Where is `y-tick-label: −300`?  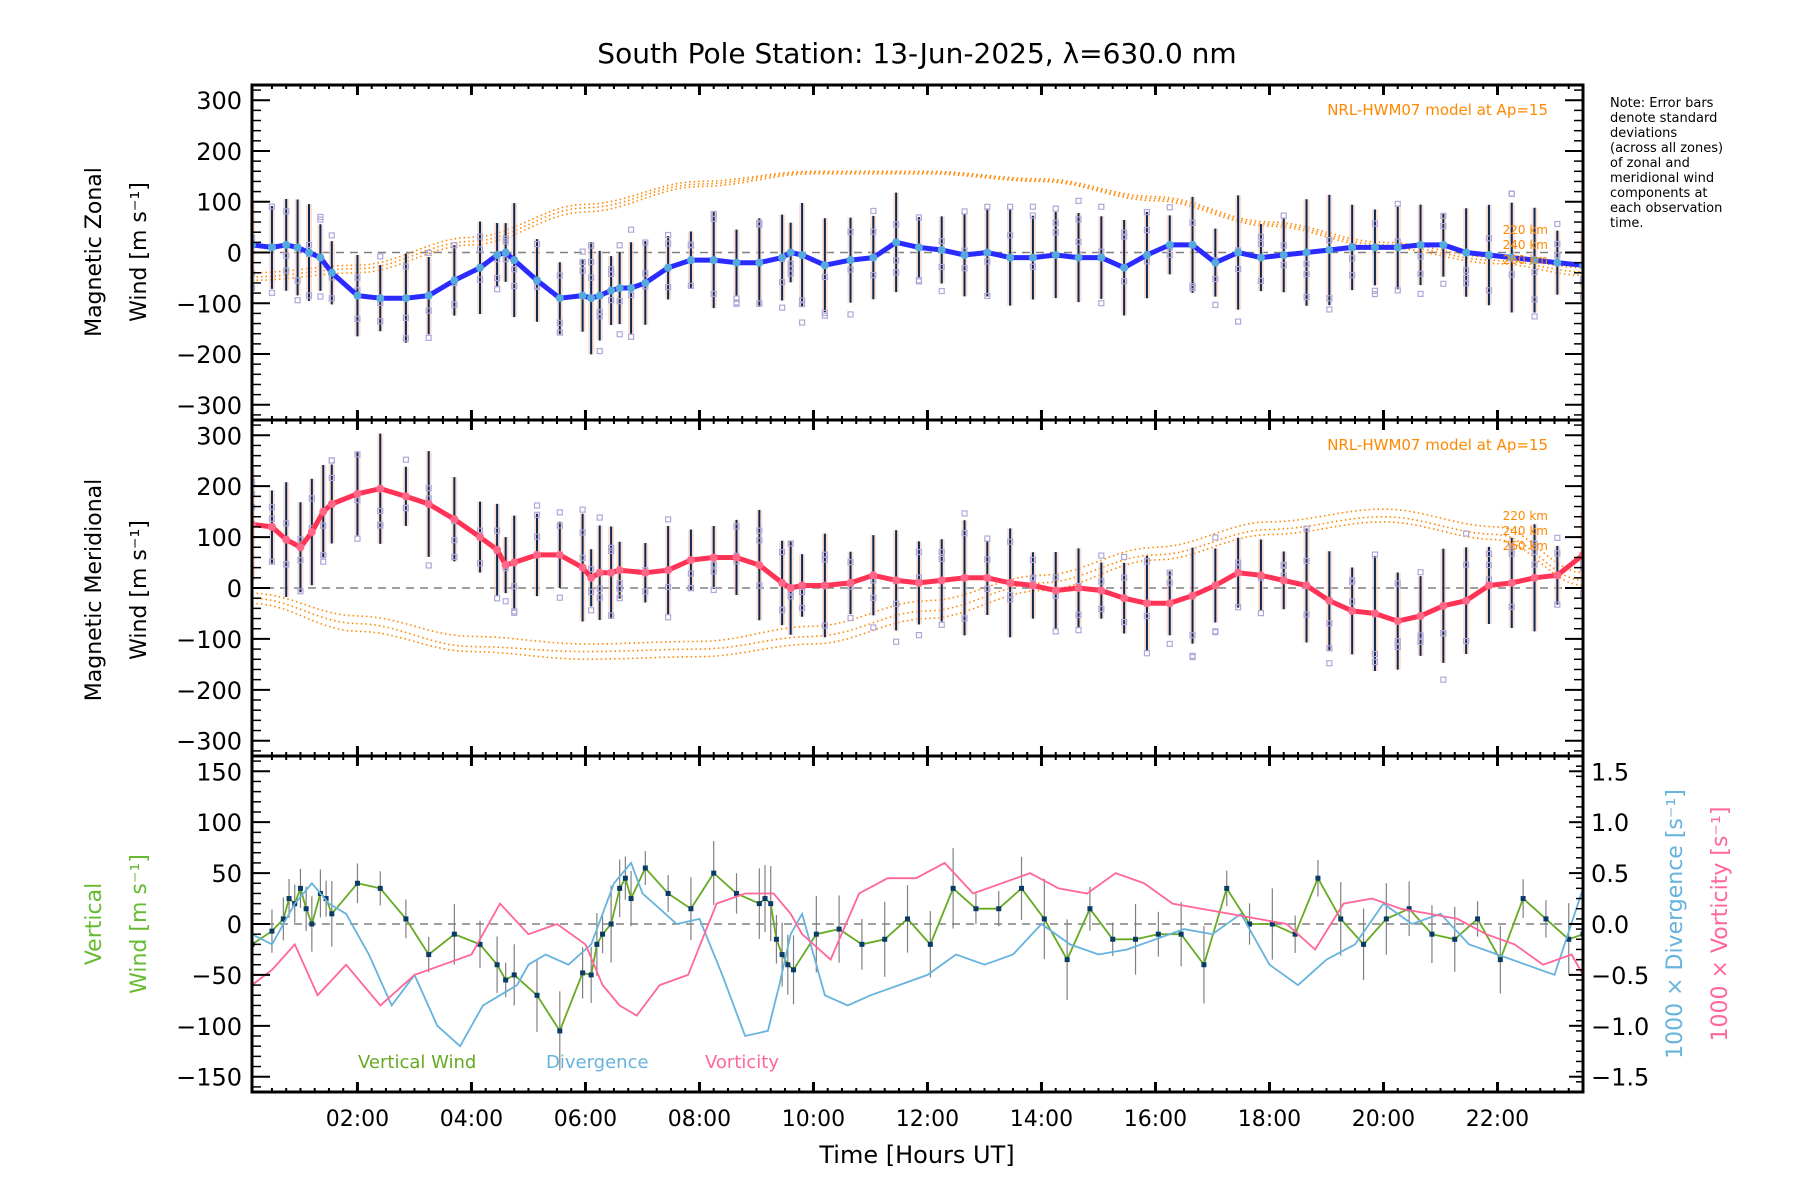 y-tick-label: −300 is located at coordinates (209, 406).